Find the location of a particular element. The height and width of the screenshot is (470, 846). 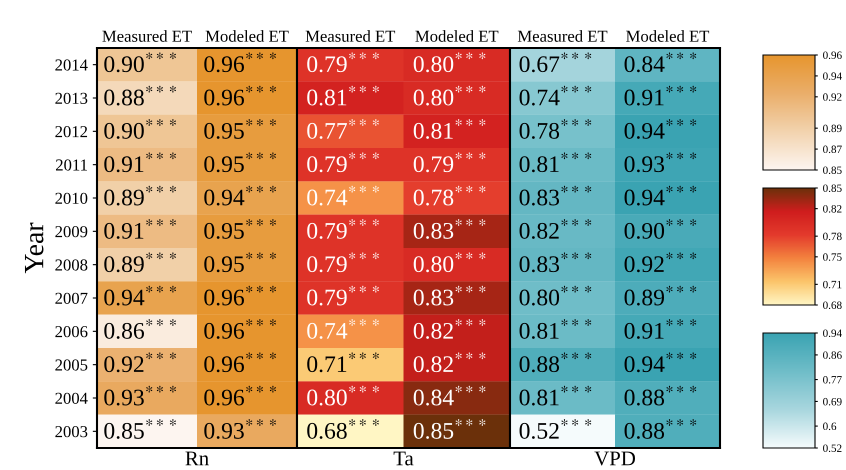

color-bar-label: 0.92 is located at coordinates (832, 97).